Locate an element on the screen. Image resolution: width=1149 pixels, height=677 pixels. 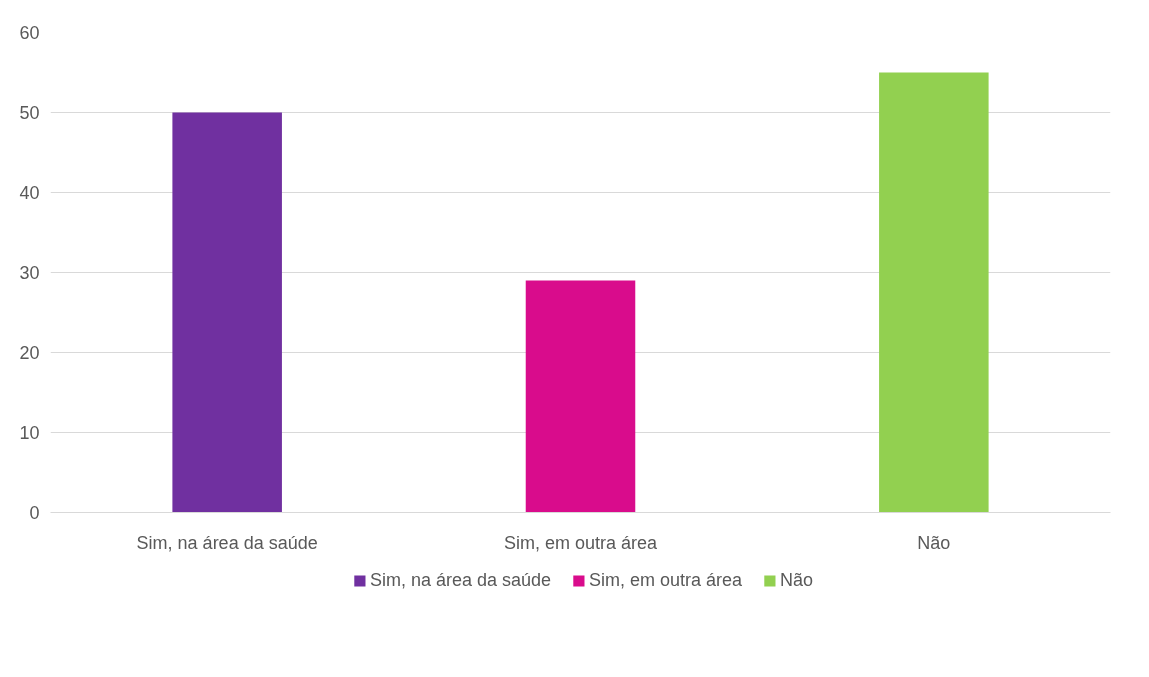
legend-label: Sim, na área da saúde is located at coordinates (460, 580).